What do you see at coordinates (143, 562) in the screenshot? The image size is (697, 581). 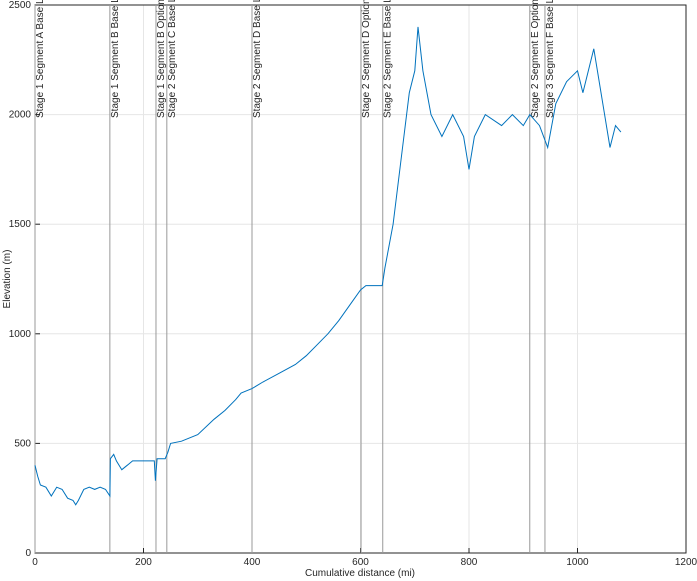 I see `x-tick-label: 200` at bounding box center [143, 562].